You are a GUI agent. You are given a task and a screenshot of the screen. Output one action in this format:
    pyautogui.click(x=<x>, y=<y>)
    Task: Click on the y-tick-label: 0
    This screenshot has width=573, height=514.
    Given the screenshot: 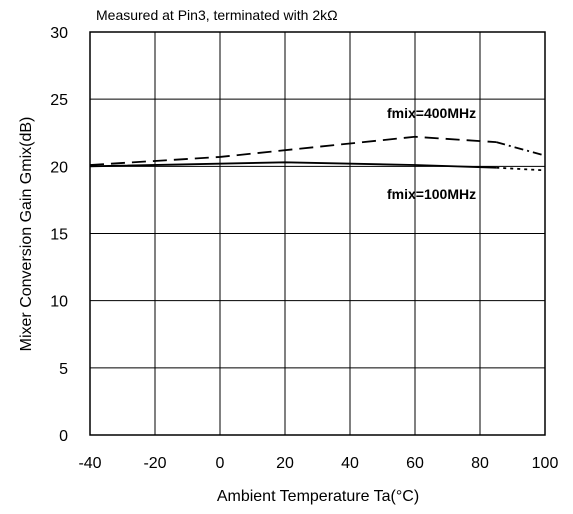 What is the action you would take?
    pyautogui.click(x=63, y=436)
    